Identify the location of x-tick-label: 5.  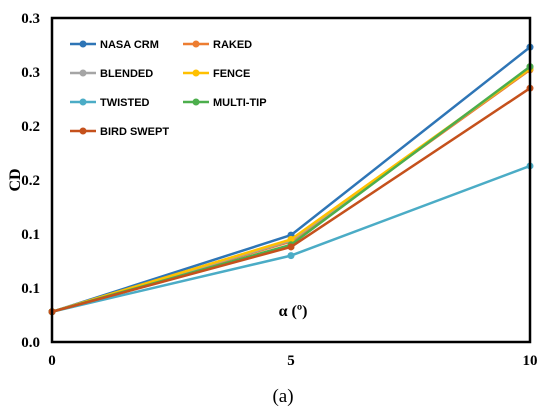
(291, 361).